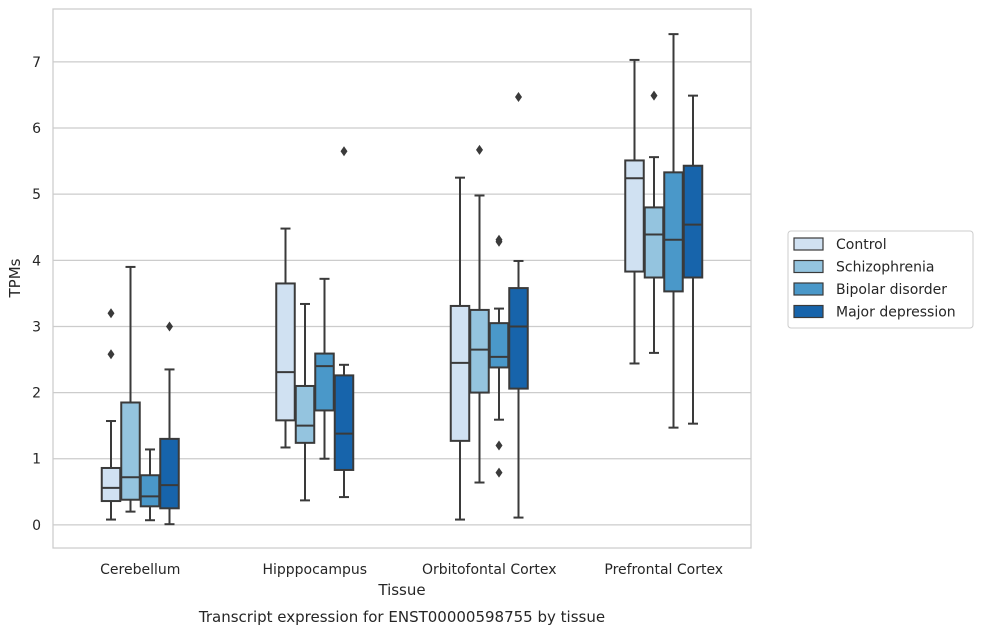 Image resolution: width=983 pixels, height=634 pixels. What do you see at coordinates (36, 129) in the screenshot?
I see `y-tick-label: 6` at bounding box center [36, 129].